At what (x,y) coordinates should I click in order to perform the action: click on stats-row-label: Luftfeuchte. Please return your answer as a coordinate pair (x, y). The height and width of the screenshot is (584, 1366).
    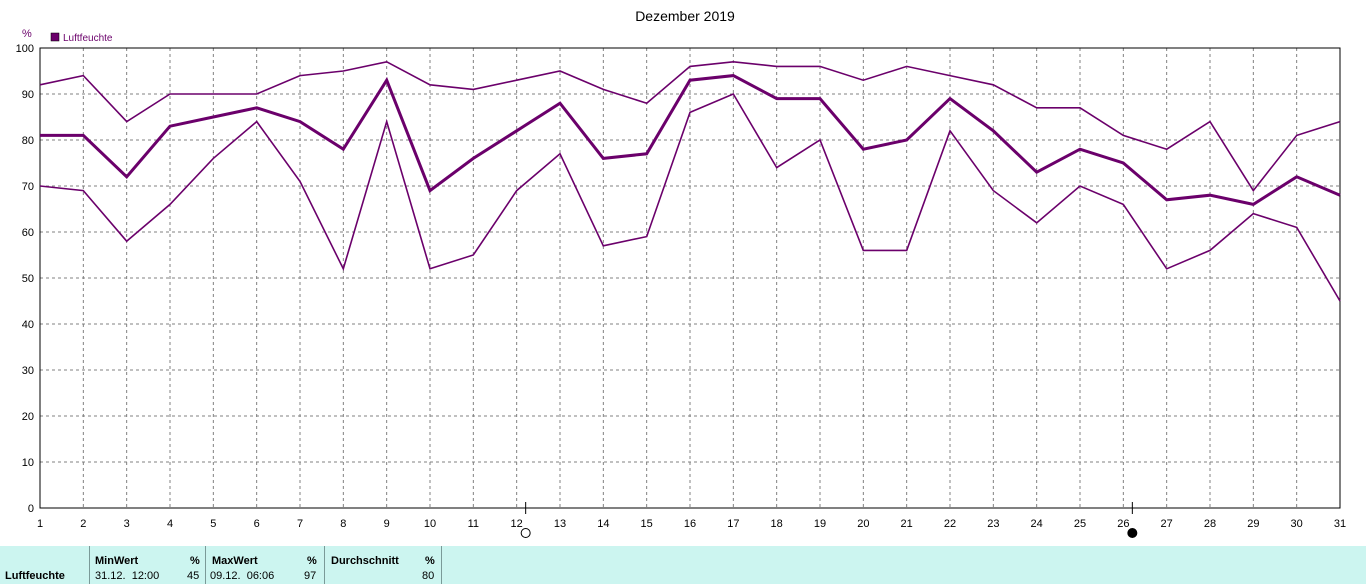
    Looking at the image, I should click on (35, 576).